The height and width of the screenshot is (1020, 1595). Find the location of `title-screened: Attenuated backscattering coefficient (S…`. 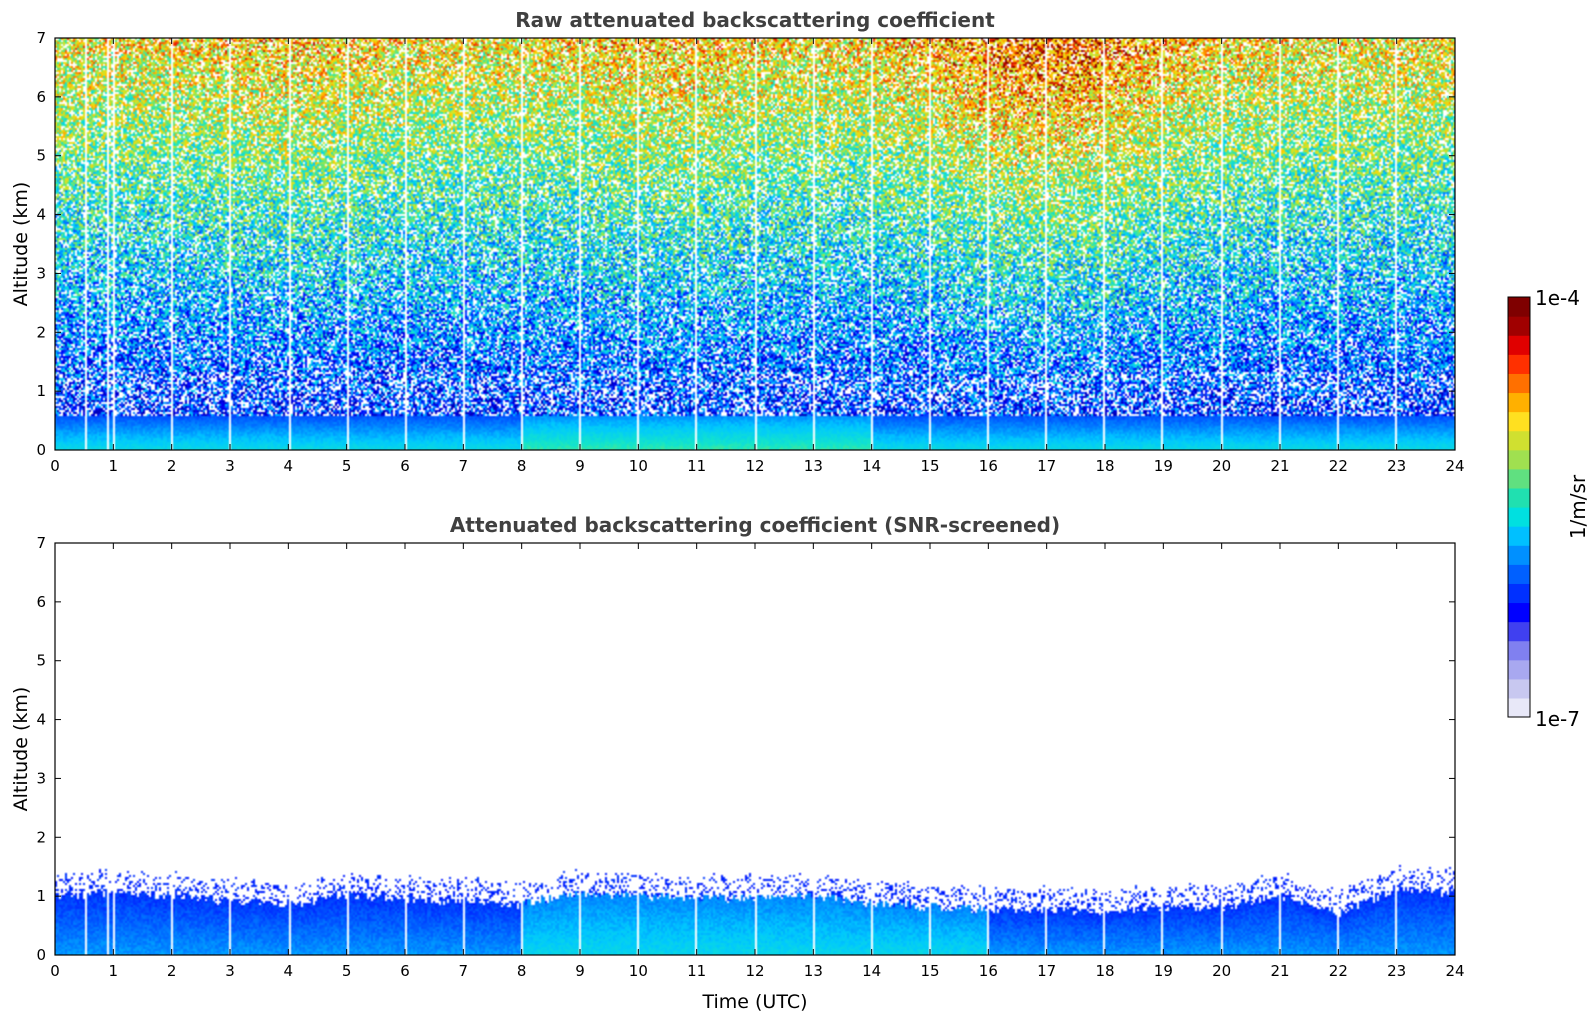

title-screened: Attenuated backscattering coefficient (S… is located at coordinates (755, 525).